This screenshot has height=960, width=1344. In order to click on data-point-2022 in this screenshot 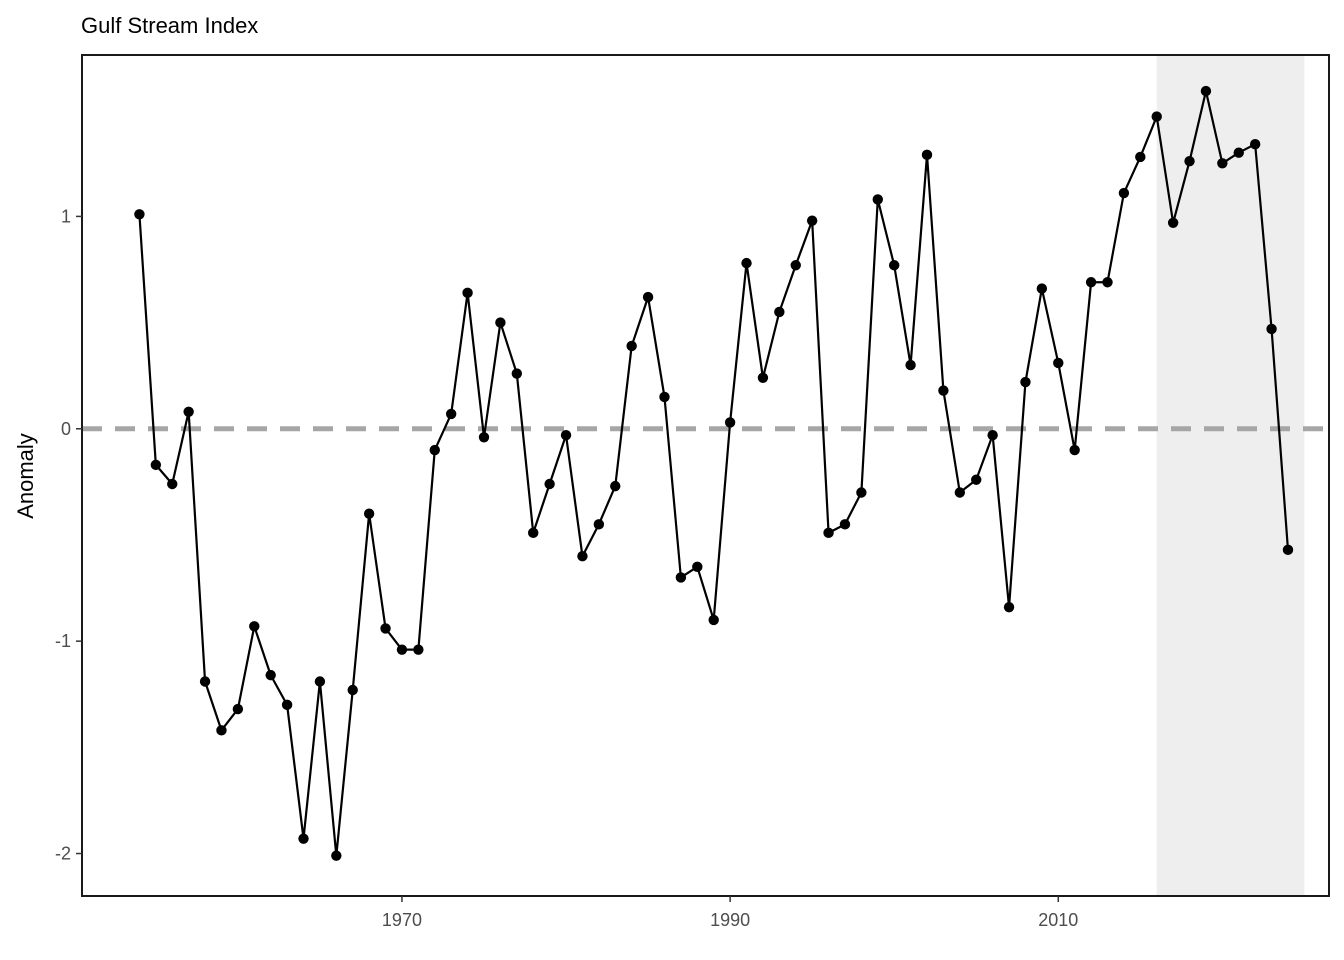, I will do `click(1255, 144)`.